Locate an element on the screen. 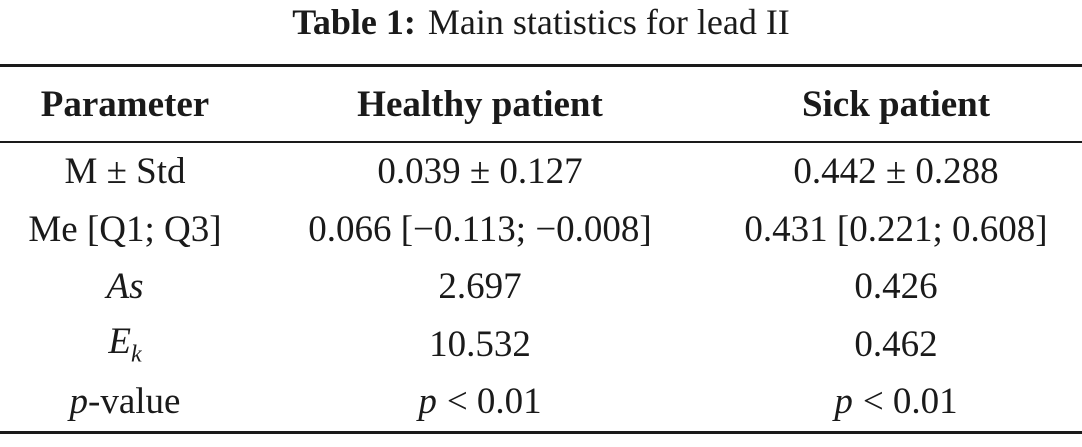 This screenshot has width=1082, height=447. row: As 2.697 0.426 is located at coordinates (541, 287).